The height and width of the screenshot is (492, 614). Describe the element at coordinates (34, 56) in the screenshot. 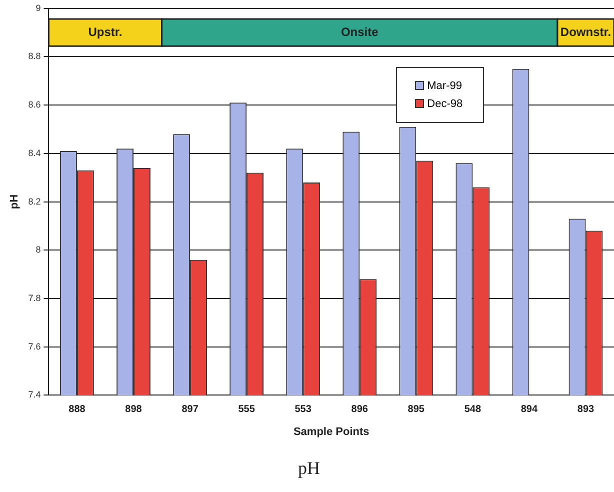

I see `y-tick-label: 8.8` at that location.